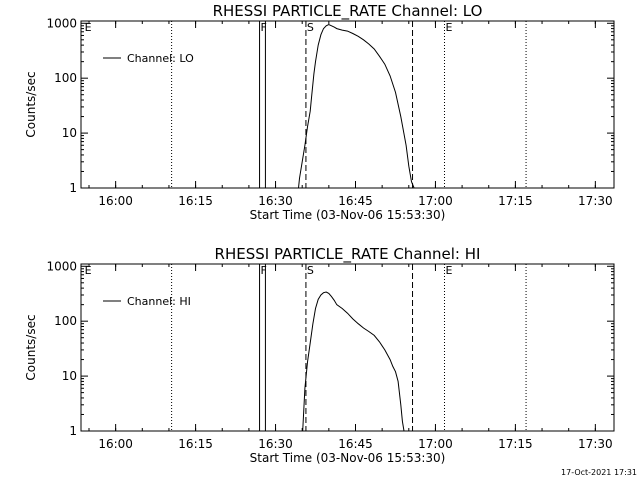 Image resolution: width=640 pixels, height=480 pixels. Describe the element at coordinates (599, 472) in the screenshot. I see `footer-timestamp: 17-Oct-2021 17:31` at that location.